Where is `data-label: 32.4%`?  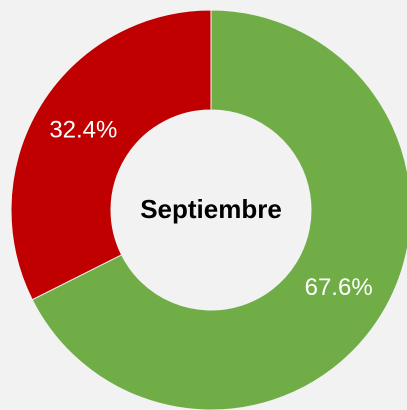
data-label: 32.4% is located at coordinates (83, 130).